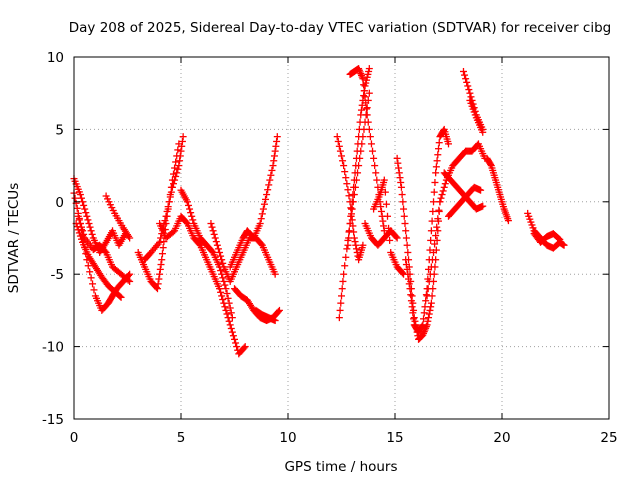 Image resolution: width=640 pixels, height=480 pixels. What do you see at coordinates (608, 438) in the screenshot?
I see `x-tick-label: 25` at bounding box center [608, 438].